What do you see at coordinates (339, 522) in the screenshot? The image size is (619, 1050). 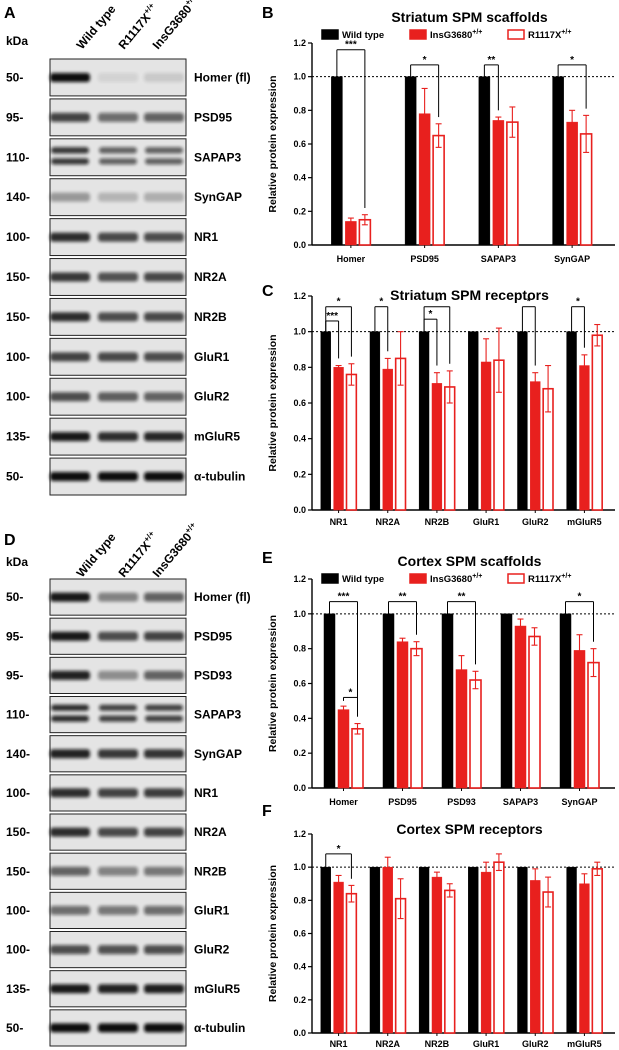 I see `x-tick-label-nr1: NR1` at bounding box center [339, 522].